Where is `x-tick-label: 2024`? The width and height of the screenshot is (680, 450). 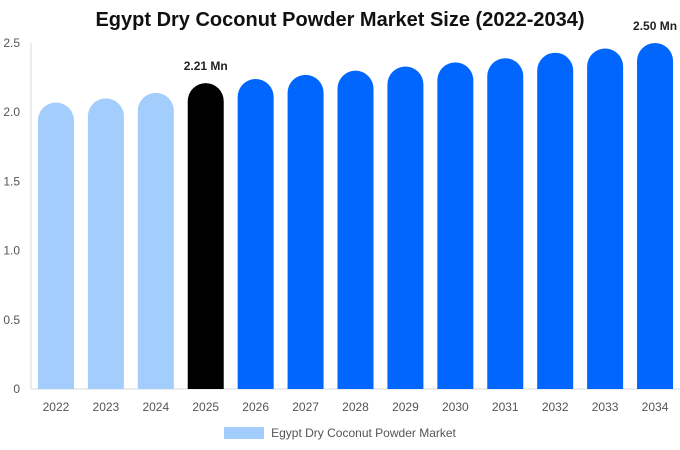
x-tick-label: 2024 is located at coordinates (155, 407).